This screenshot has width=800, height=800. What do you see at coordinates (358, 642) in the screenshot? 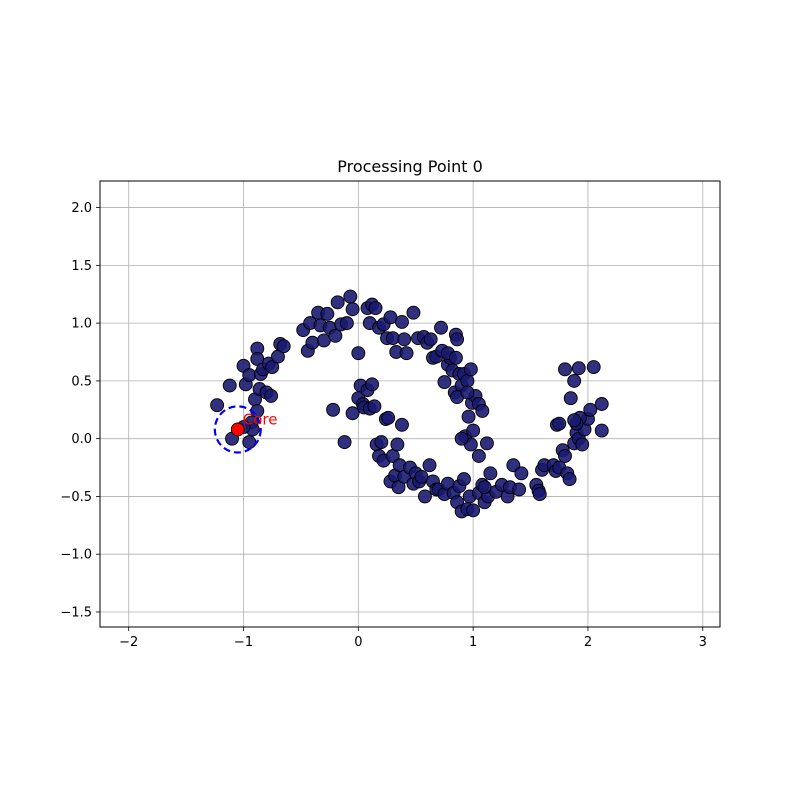
I see `x-tick-label: 0` at bounding box center [358, 642].